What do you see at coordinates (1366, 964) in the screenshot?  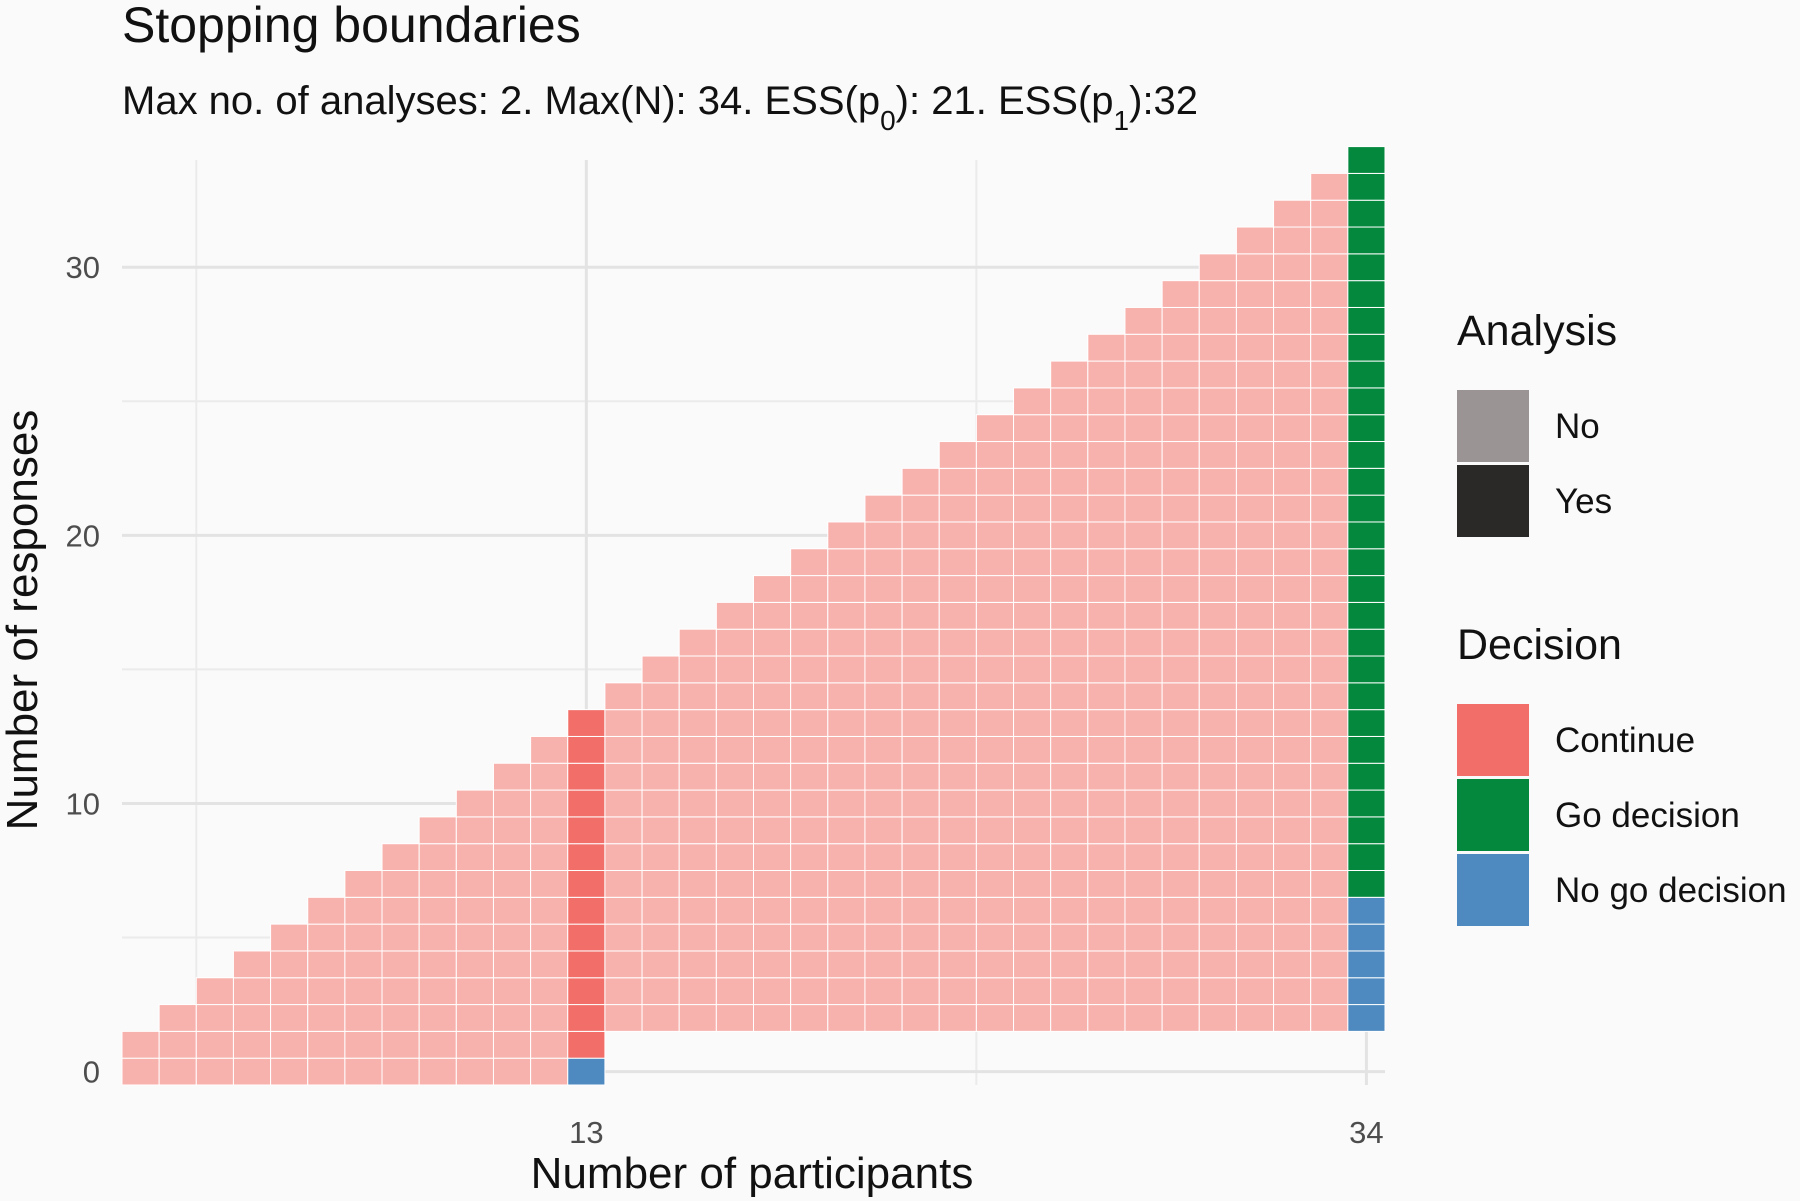 I see `tile-no-go` at bounding box center [1366, 964].